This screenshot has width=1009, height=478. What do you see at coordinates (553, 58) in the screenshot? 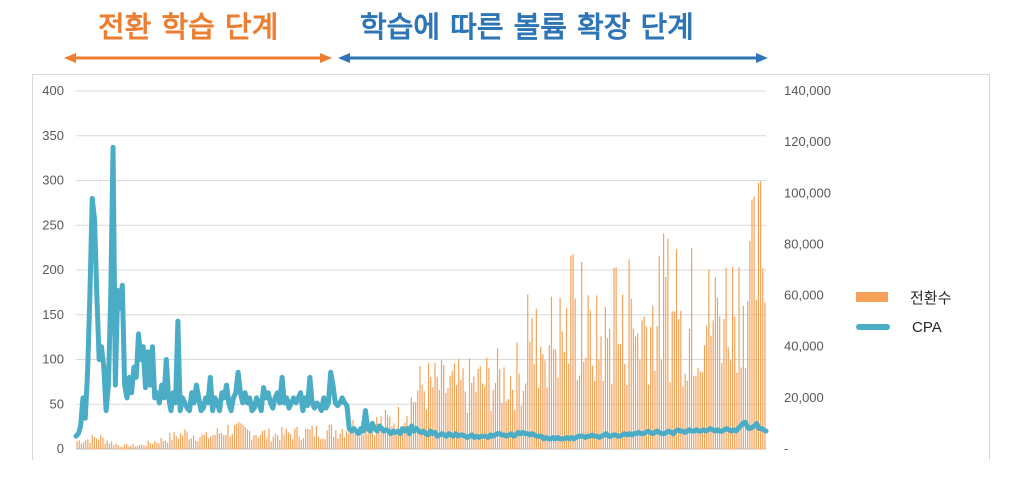
I see `phase2-arrow` at bounding box center [553, 58].